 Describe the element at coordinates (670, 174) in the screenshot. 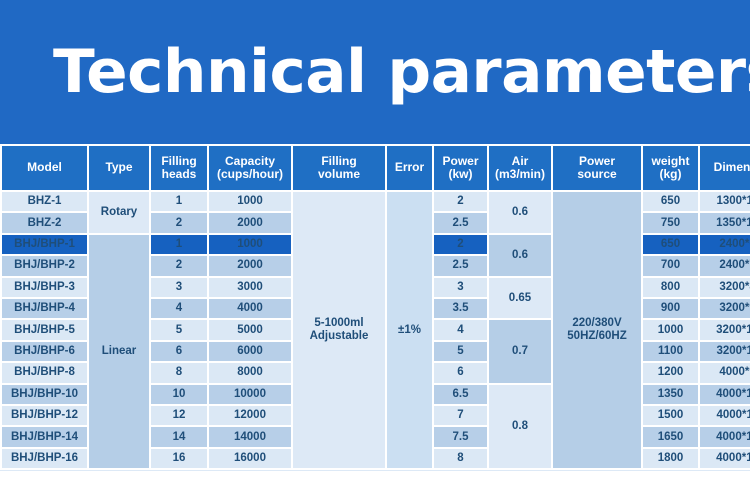

I see `col-header-weight-line2: (kg)` at that location.